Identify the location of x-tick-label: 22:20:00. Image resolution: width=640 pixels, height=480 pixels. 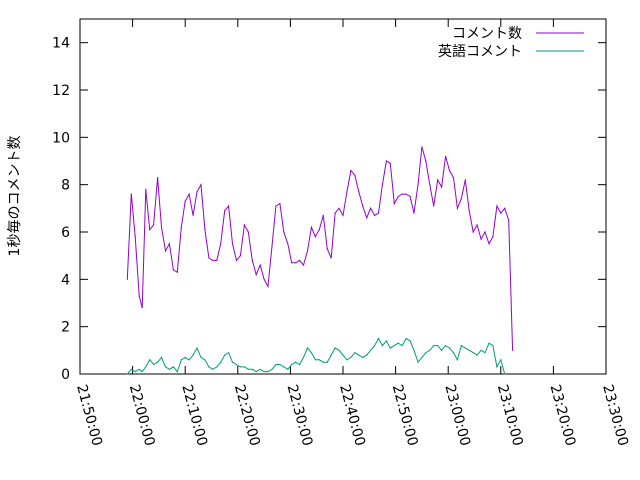
(247, 415).